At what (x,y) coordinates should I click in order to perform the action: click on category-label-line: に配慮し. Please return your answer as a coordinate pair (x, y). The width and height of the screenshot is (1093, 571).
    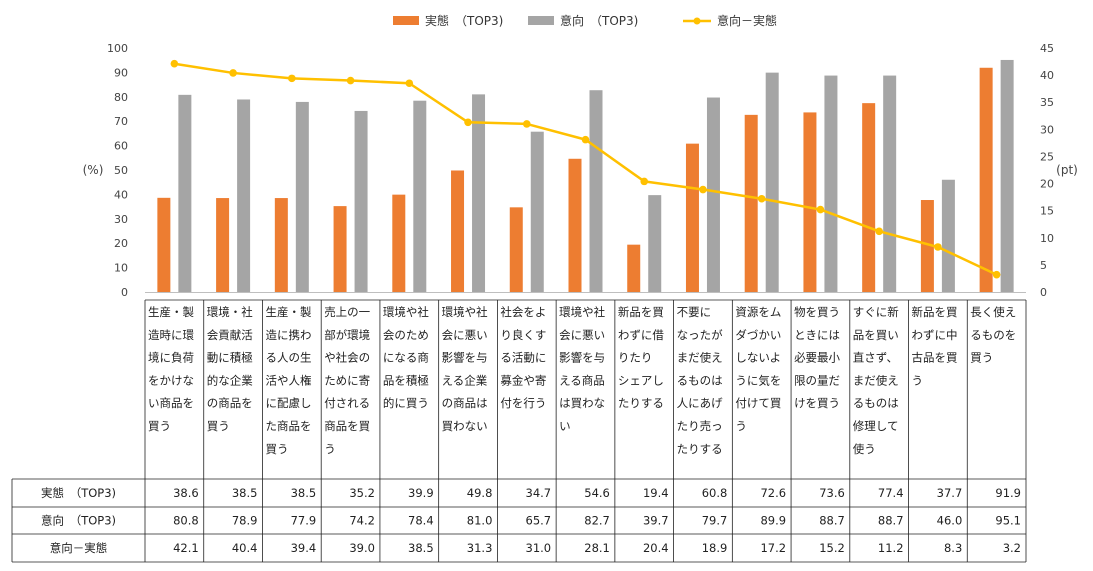
    Looking at the image, I should click on (288, 403).